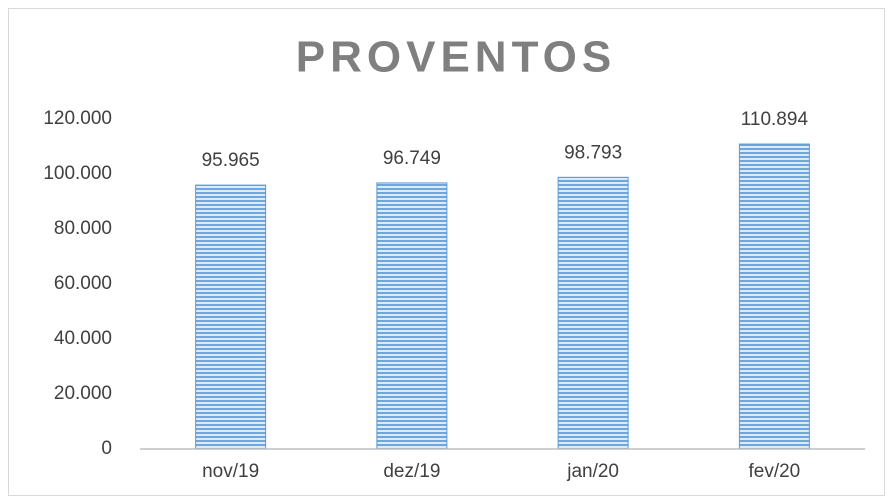 The image size is (893, 500). What do you see at coordinates (775, 119) in the screenshot?
I see `value-label: 110.894` at bounding box center [775, 119].